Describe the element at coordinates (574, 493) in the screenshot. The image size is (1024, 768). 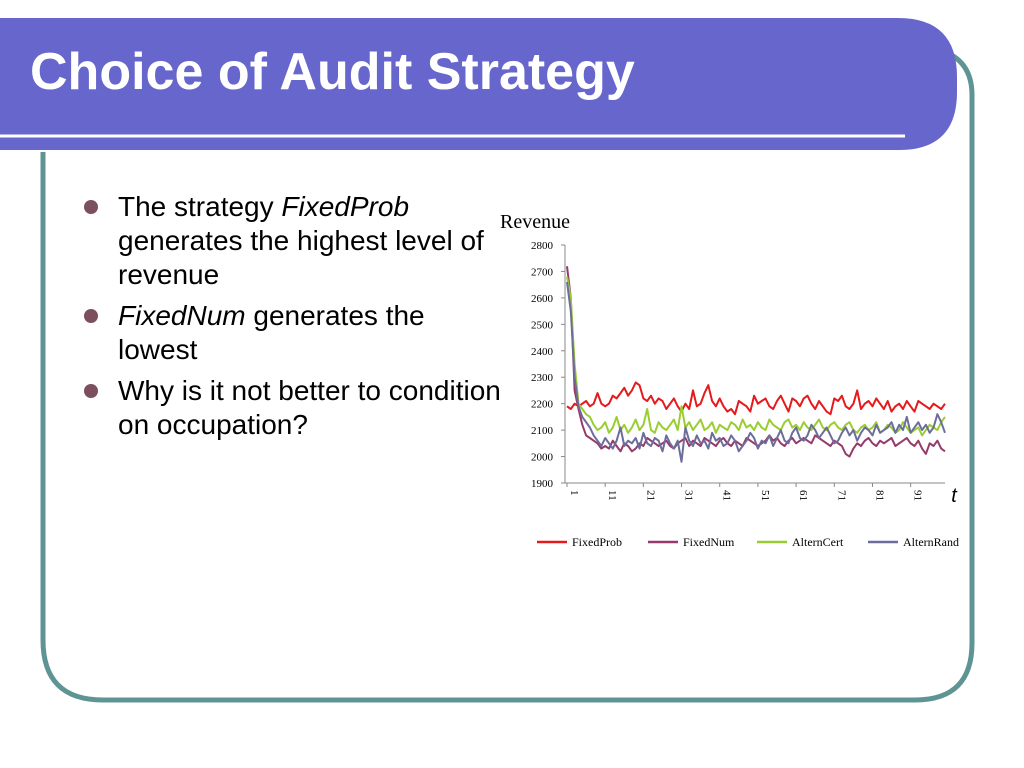
I see `x-tick-label: 1` at that location.